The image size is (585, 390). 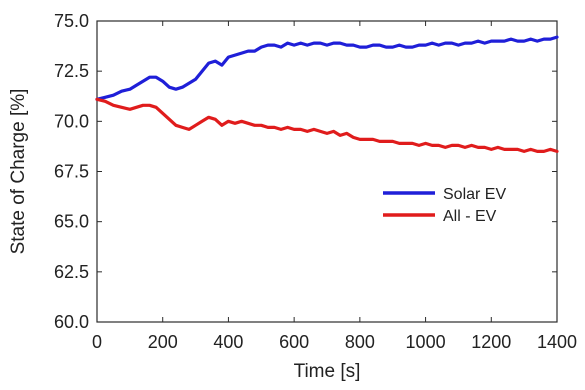 What do you see at coordinates (97, 342) in the screenshot?
I see `x-tick-label: 0` at bounding box center [97, 342].